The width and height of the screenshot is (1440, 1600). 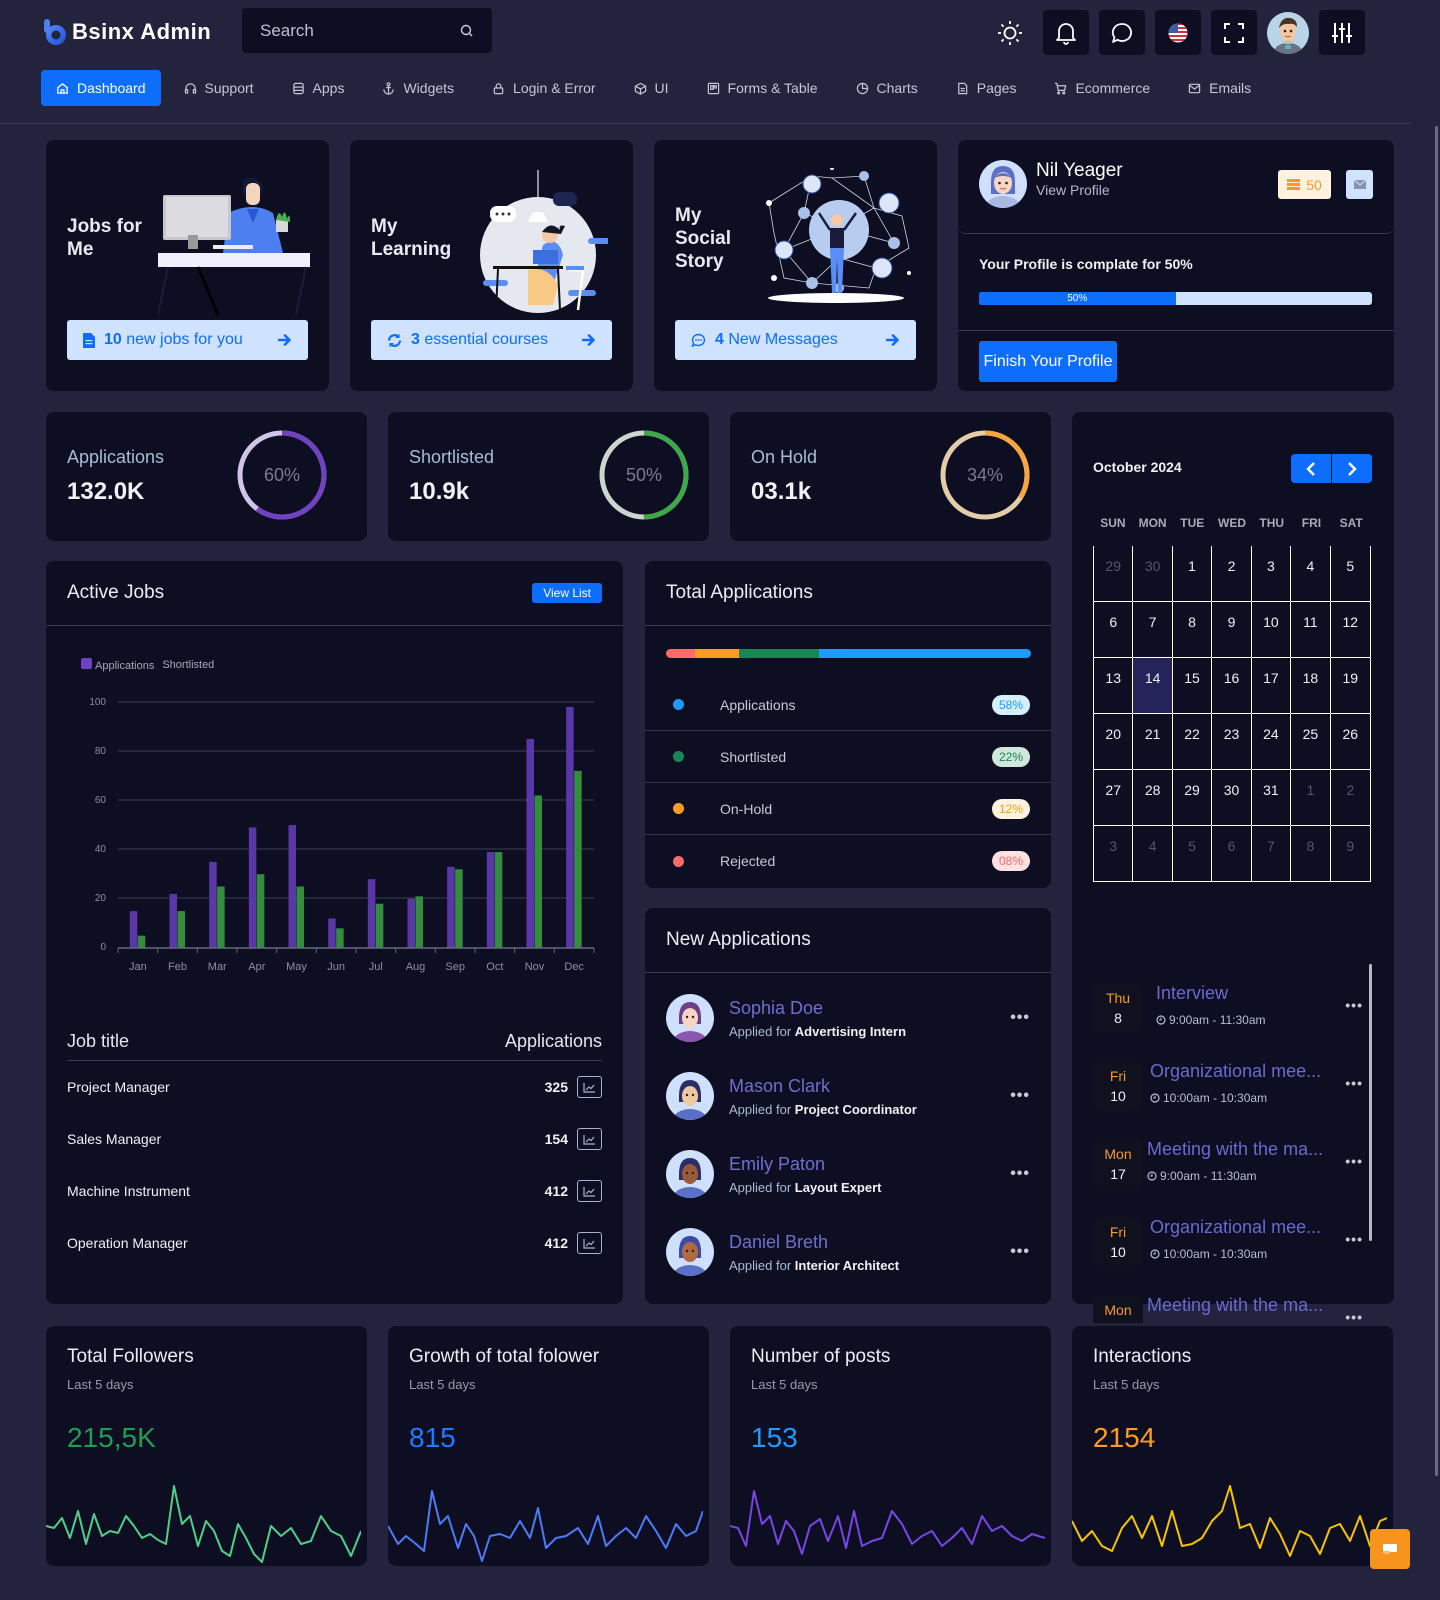 What do you see at coordinates (181, 929) in the screenshot?
I see `bar-shortlisted-feb` at bounding box center [181, 929].